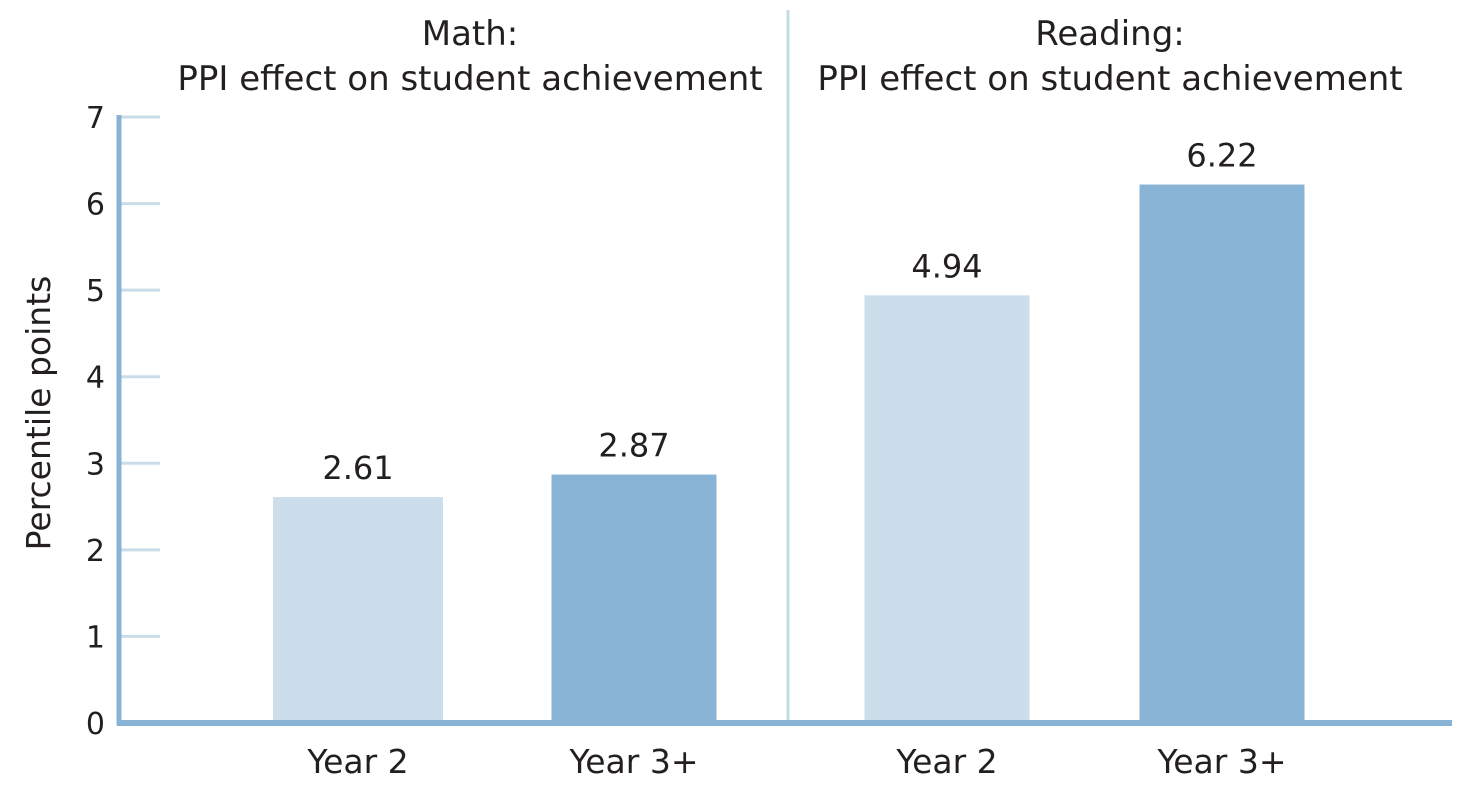  I want to click on bar-reading-year3plus, so click(1222, 454).